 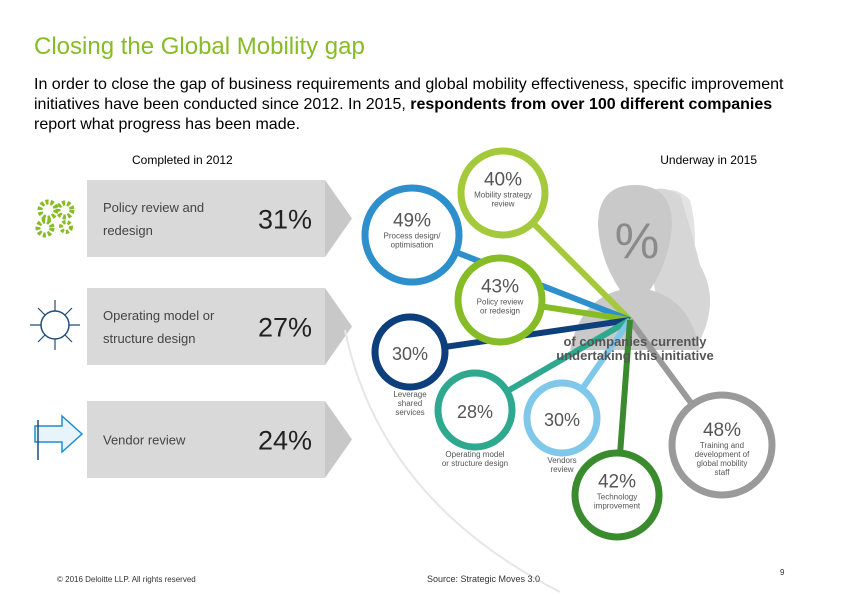 I want to click on circle-label: Training and, so click(x=722, y=445).